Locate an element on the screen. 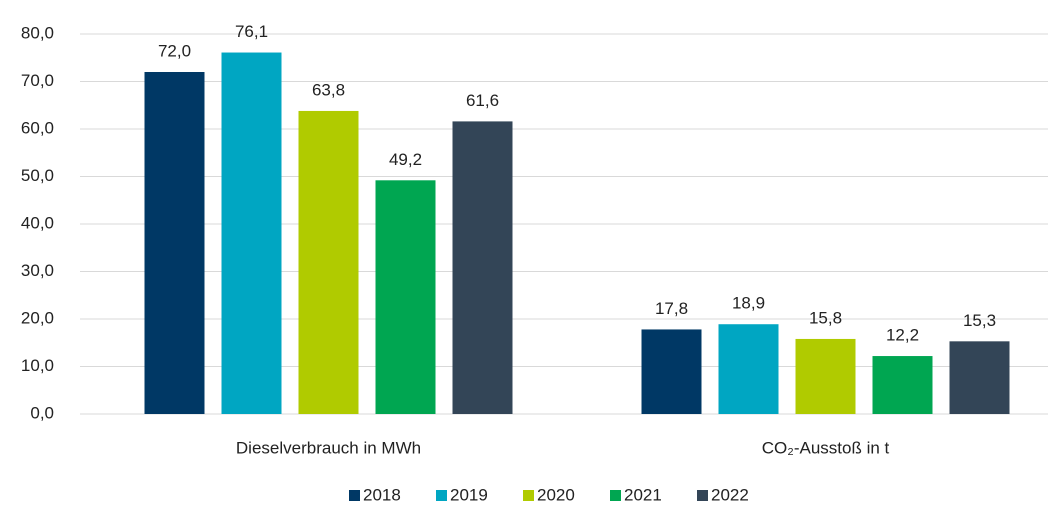 This screenshot has height=507, width=1064. y-tick-label: 60,0 is located at coordinates (37, 127).